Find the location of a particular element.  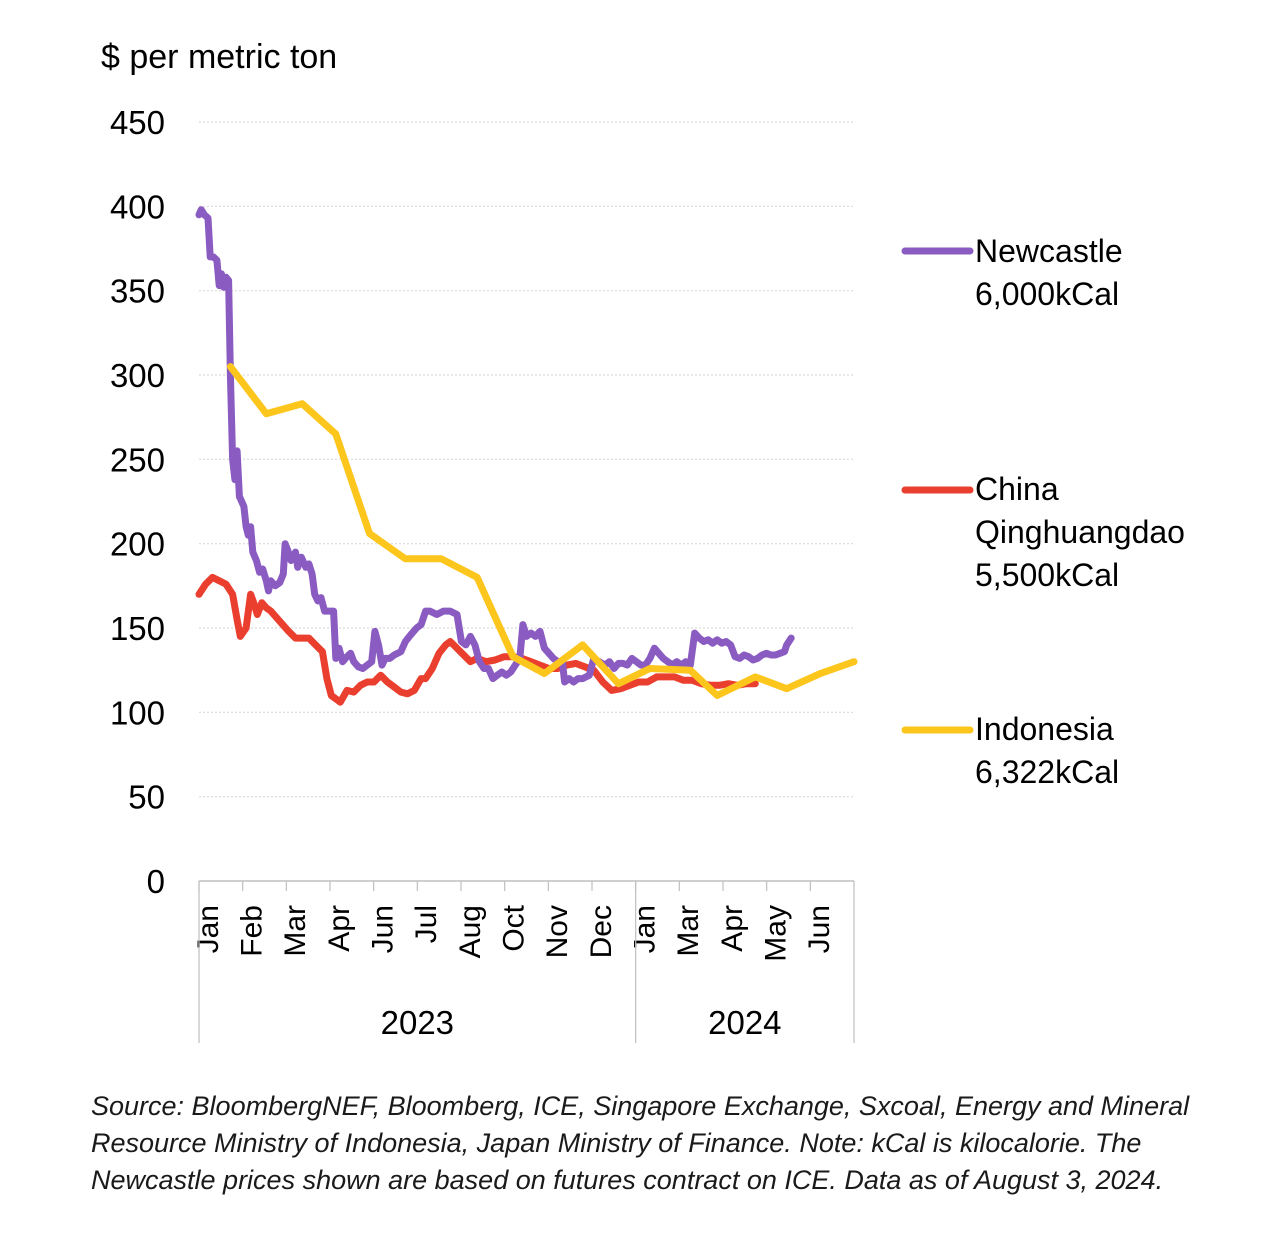

y-tick-label: 200 is located at coordinates (137, 544).